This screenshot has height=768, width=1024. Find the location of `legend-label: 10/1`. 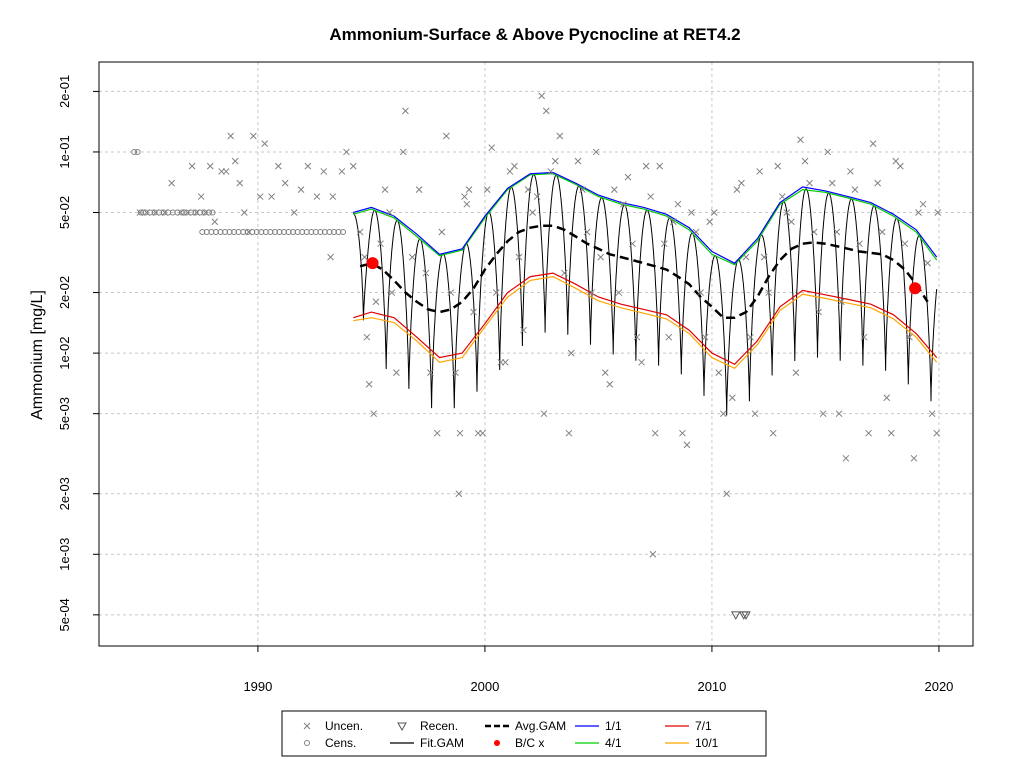

legend-label: 10/1 is located at coordinates (707, 743).